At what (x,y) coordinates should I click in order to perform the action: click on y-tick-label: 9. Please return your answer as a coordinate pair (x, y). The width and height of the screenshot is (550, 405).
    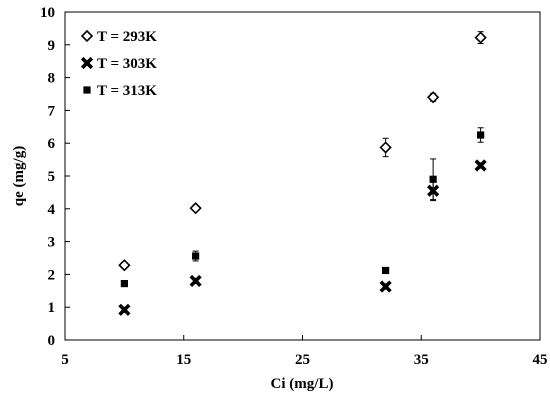
    Looking at the image, I should click on (52, 46).